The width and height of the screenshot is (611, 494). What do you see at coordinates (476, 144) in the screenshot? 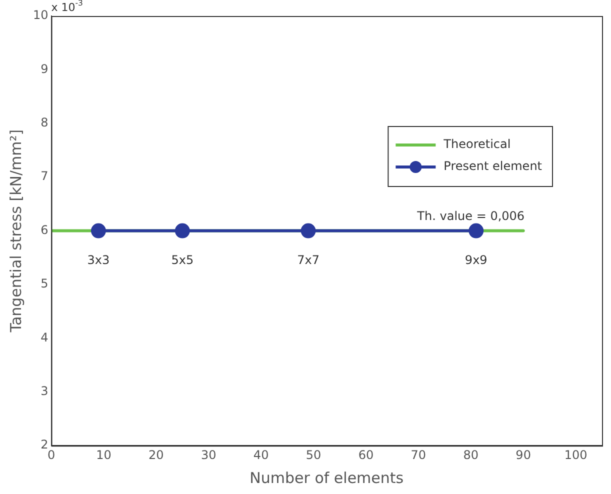
I see `legend-label: Theoretical` at bounding box center [476, 144].